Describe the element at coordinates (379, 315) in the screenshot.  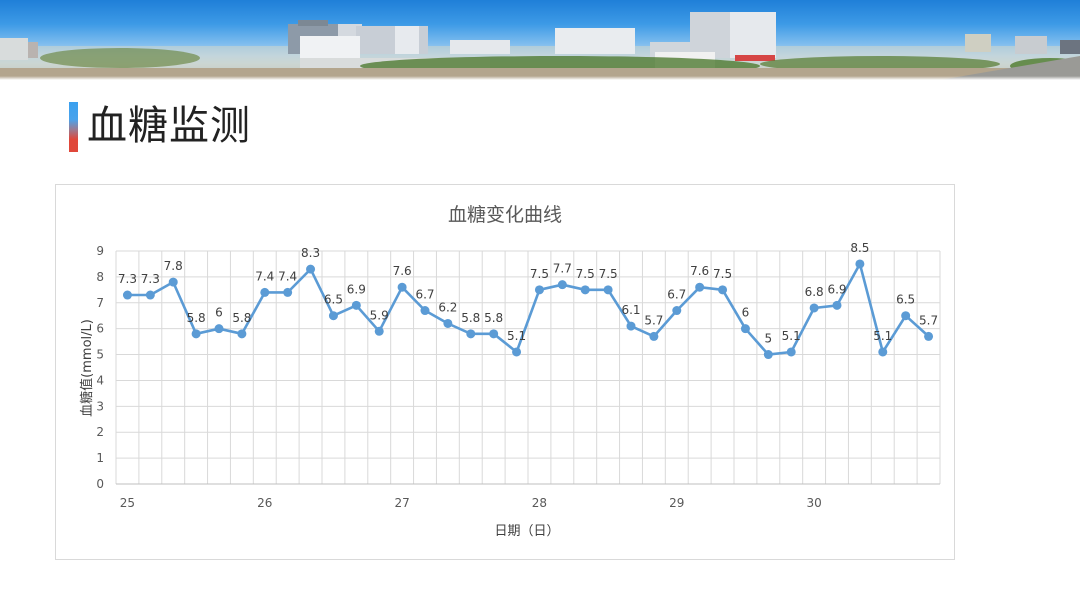
I see `data-point-label: 5.9` at that location.